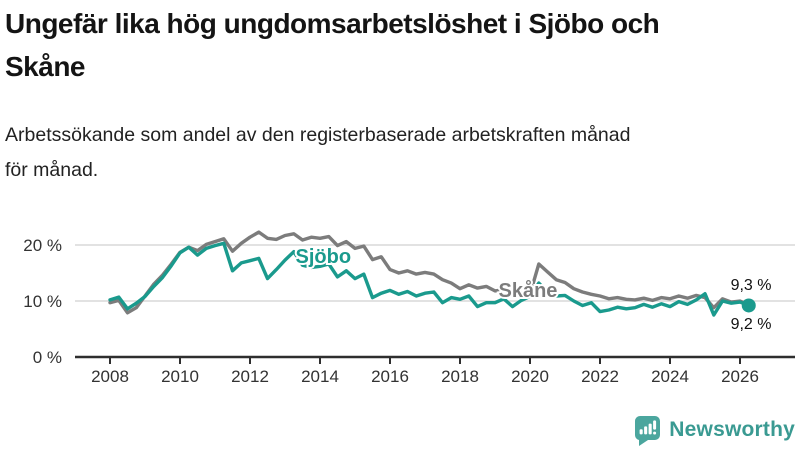 The image size is (800, 450). Describe the element at coordinates (47, 357) in the screenshot. I see `y-axis-label: 0 %` at that location.